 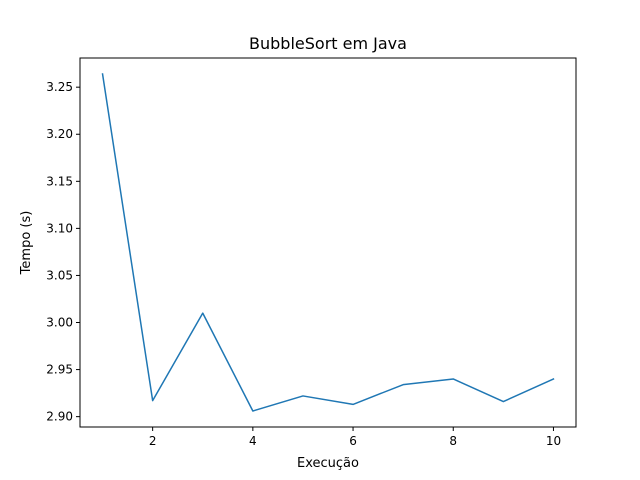 I want to click on x-axis-label: Execução, so click(x=328, y=463).